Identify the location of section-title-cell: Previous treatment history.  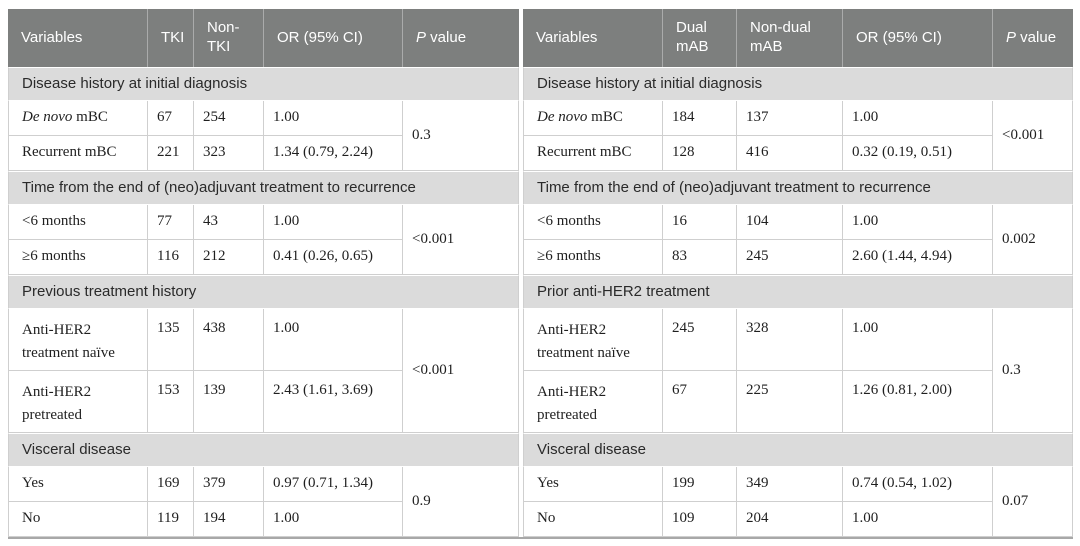
(263, 292).